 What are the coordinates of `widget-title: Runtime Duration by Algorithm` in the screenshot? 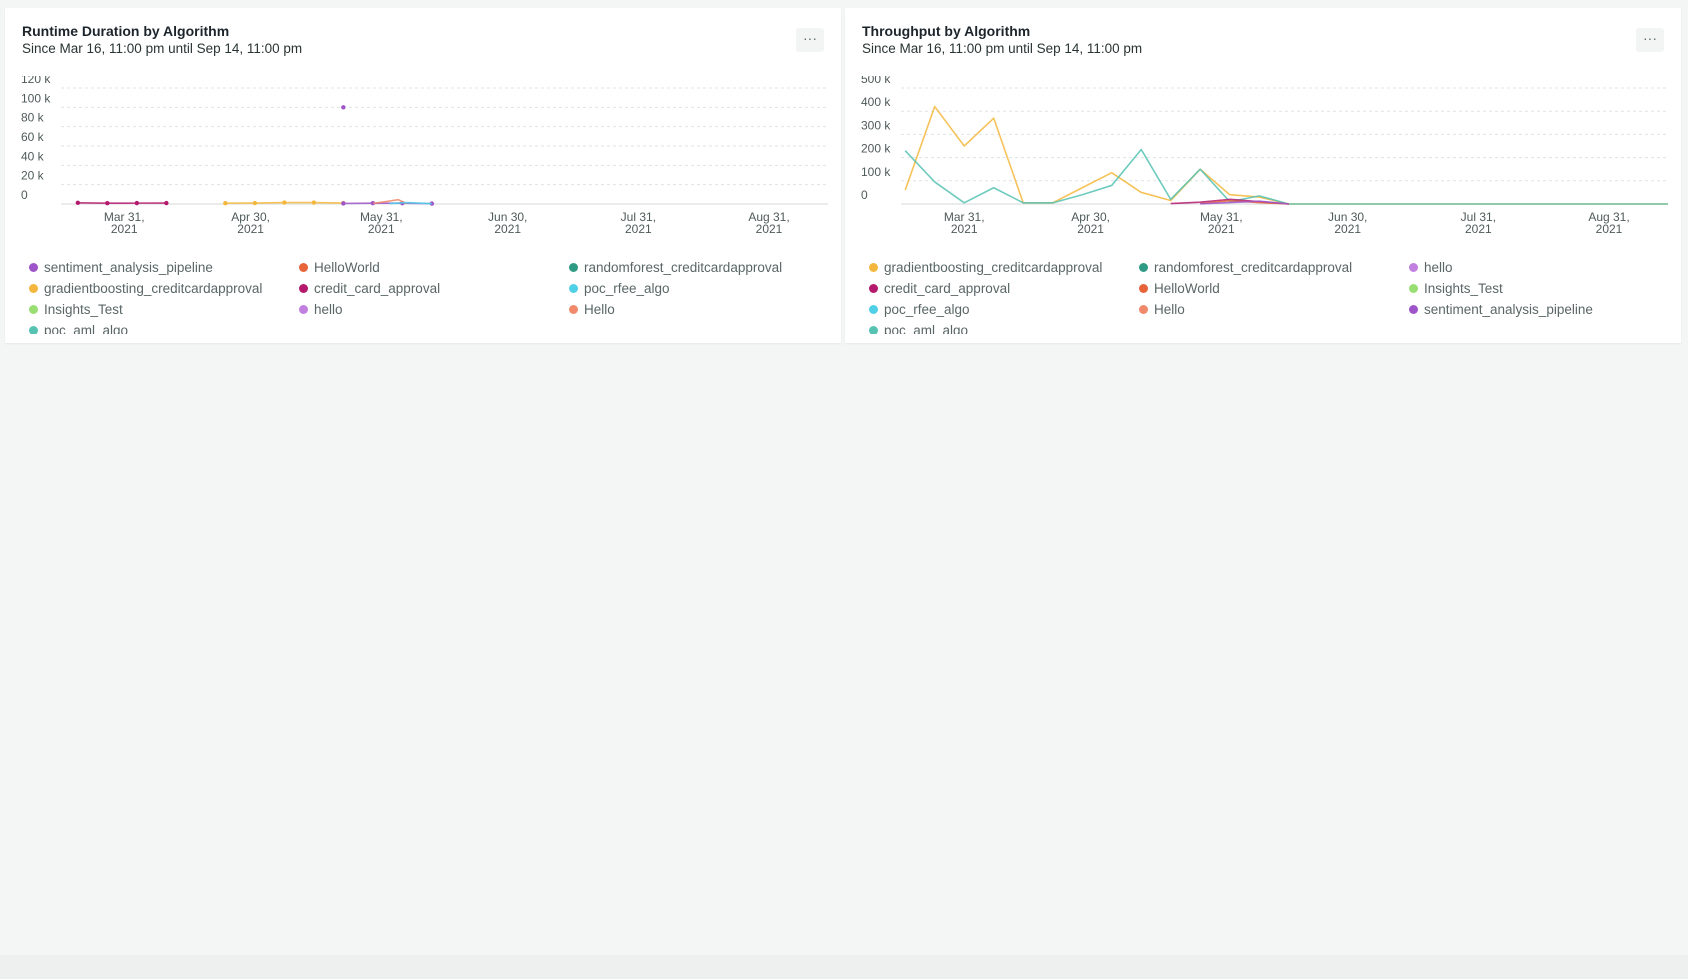 It's located at (126, 31).